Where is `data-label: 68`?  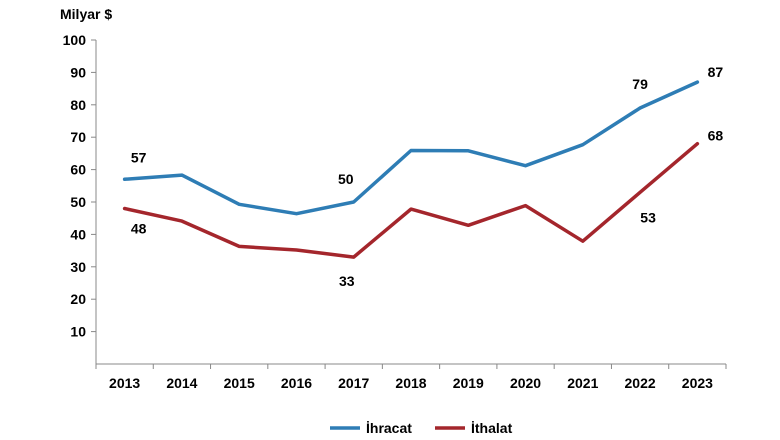
data-label: 68 is located at coordinates (716, 136).